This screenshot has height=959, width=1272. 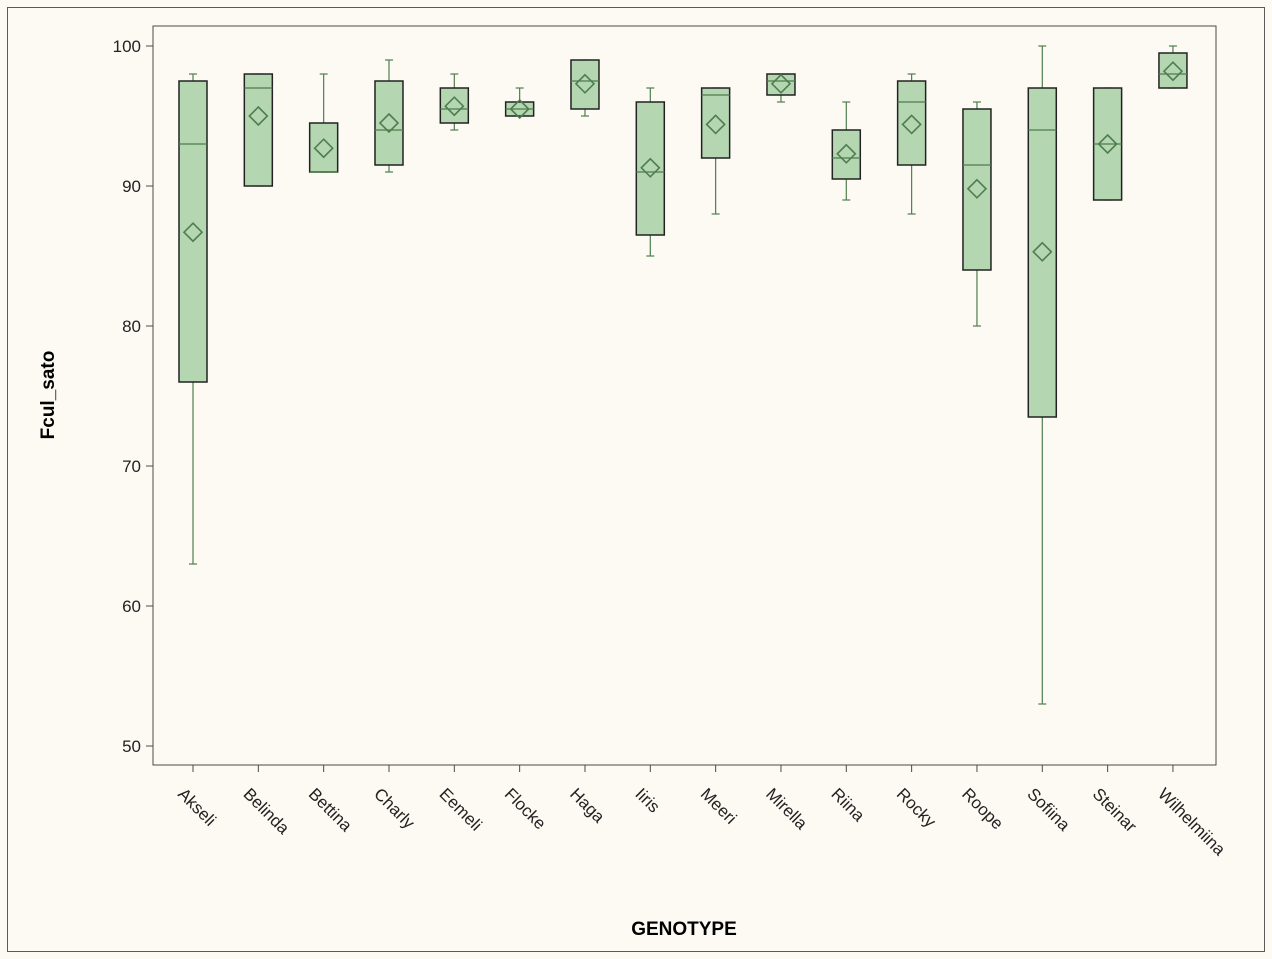 I want to click on box-belinda, so click(x=258, y=130).